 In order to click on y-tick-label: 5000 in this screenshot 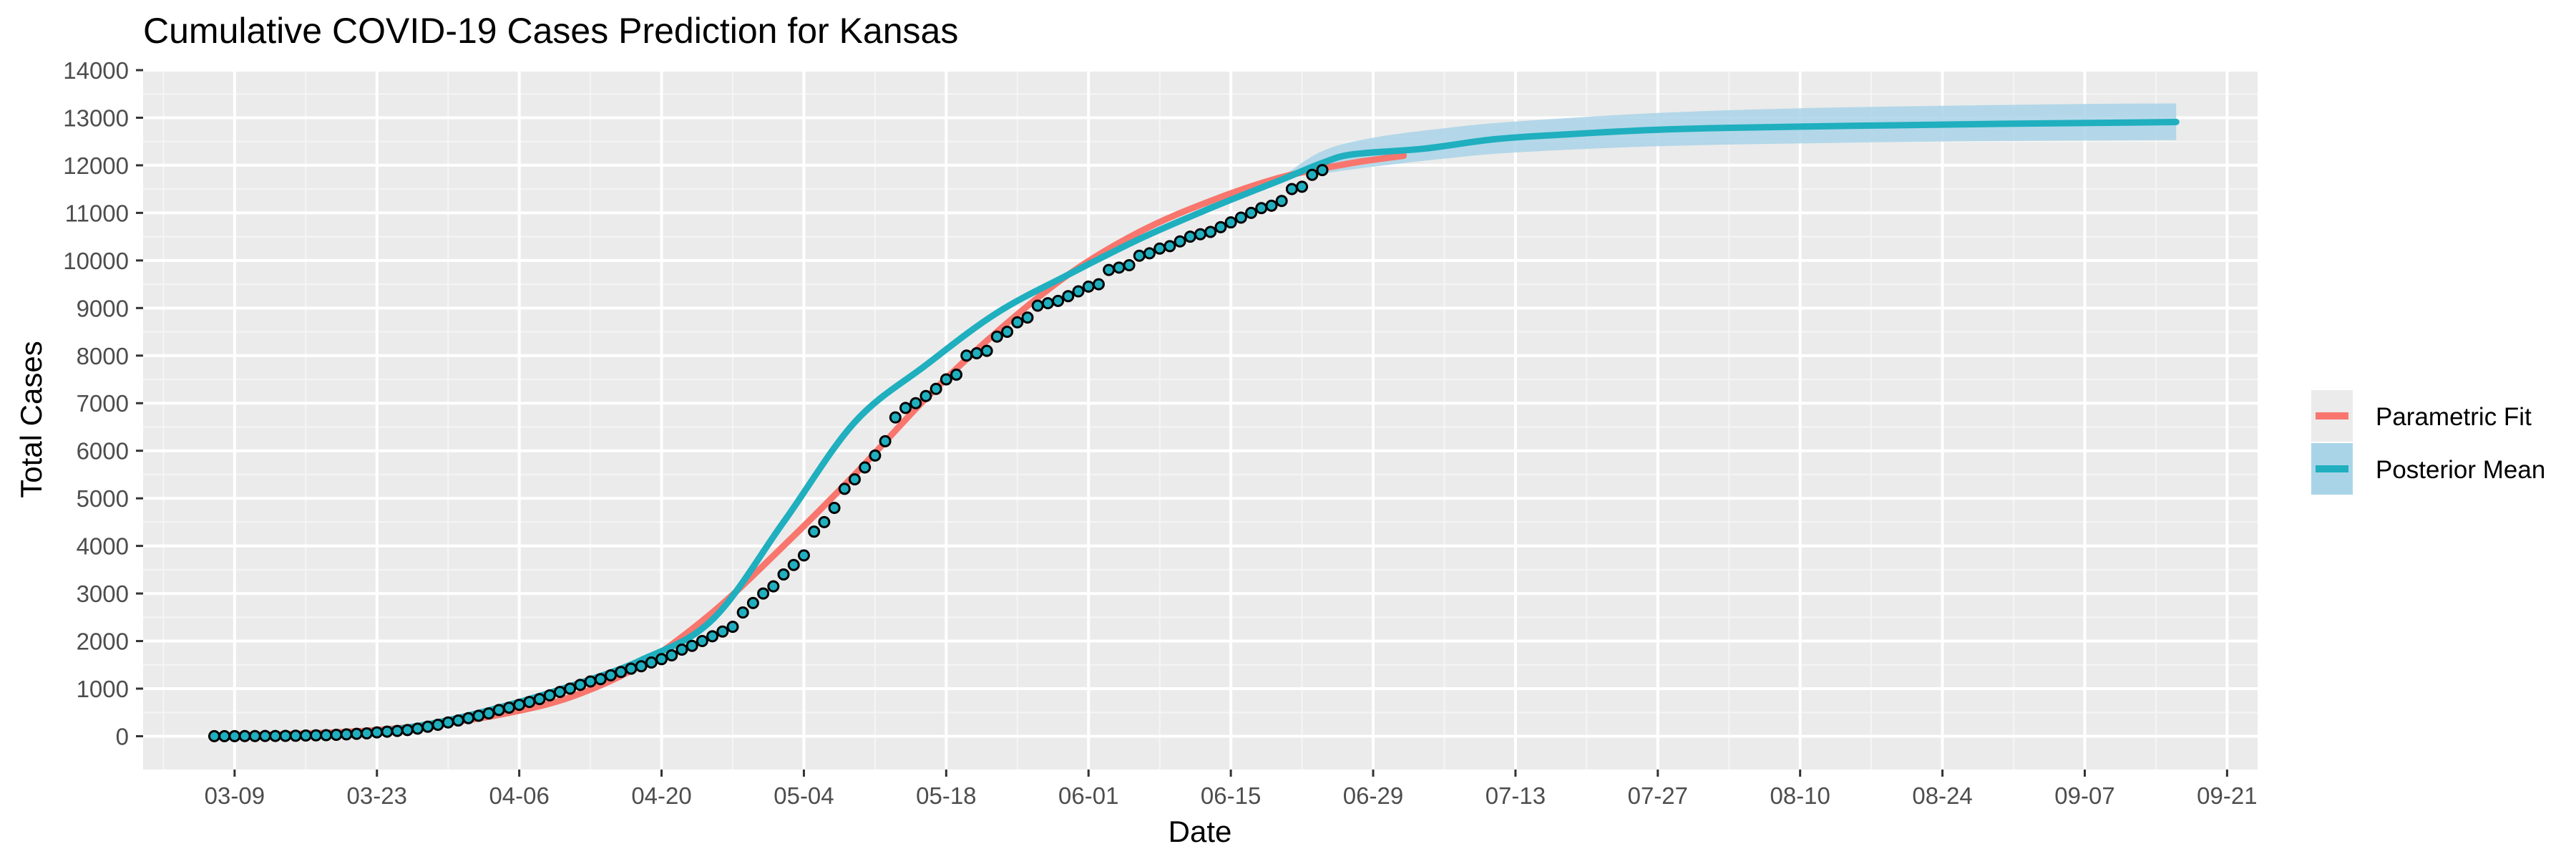, I will do `click(103, 498)`.